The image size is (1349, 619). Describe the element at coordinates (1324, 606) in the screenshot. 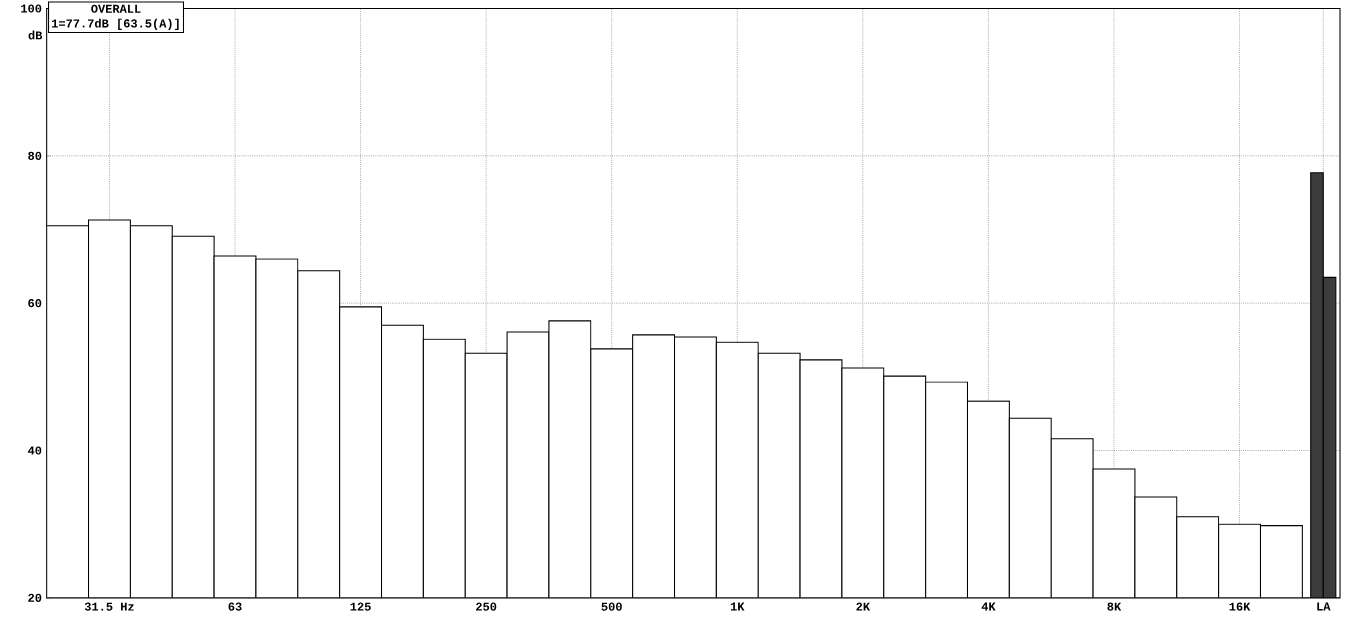

I see `x-tick-label: LA` at that location.